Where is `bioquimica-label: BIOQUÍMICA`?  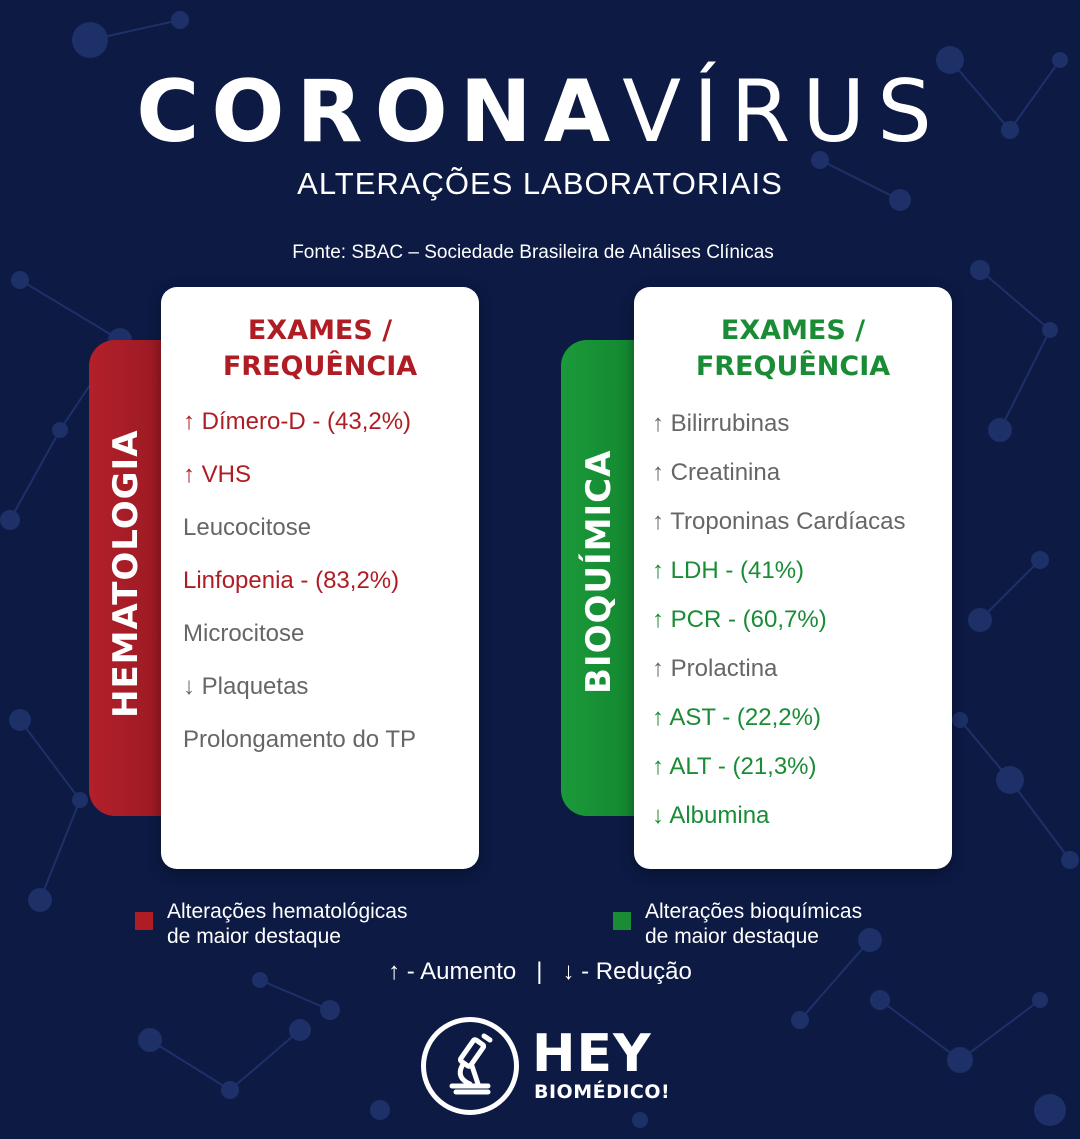 bioquimica-label: BIOQUÍMICA is located at coordinates (599, 571).